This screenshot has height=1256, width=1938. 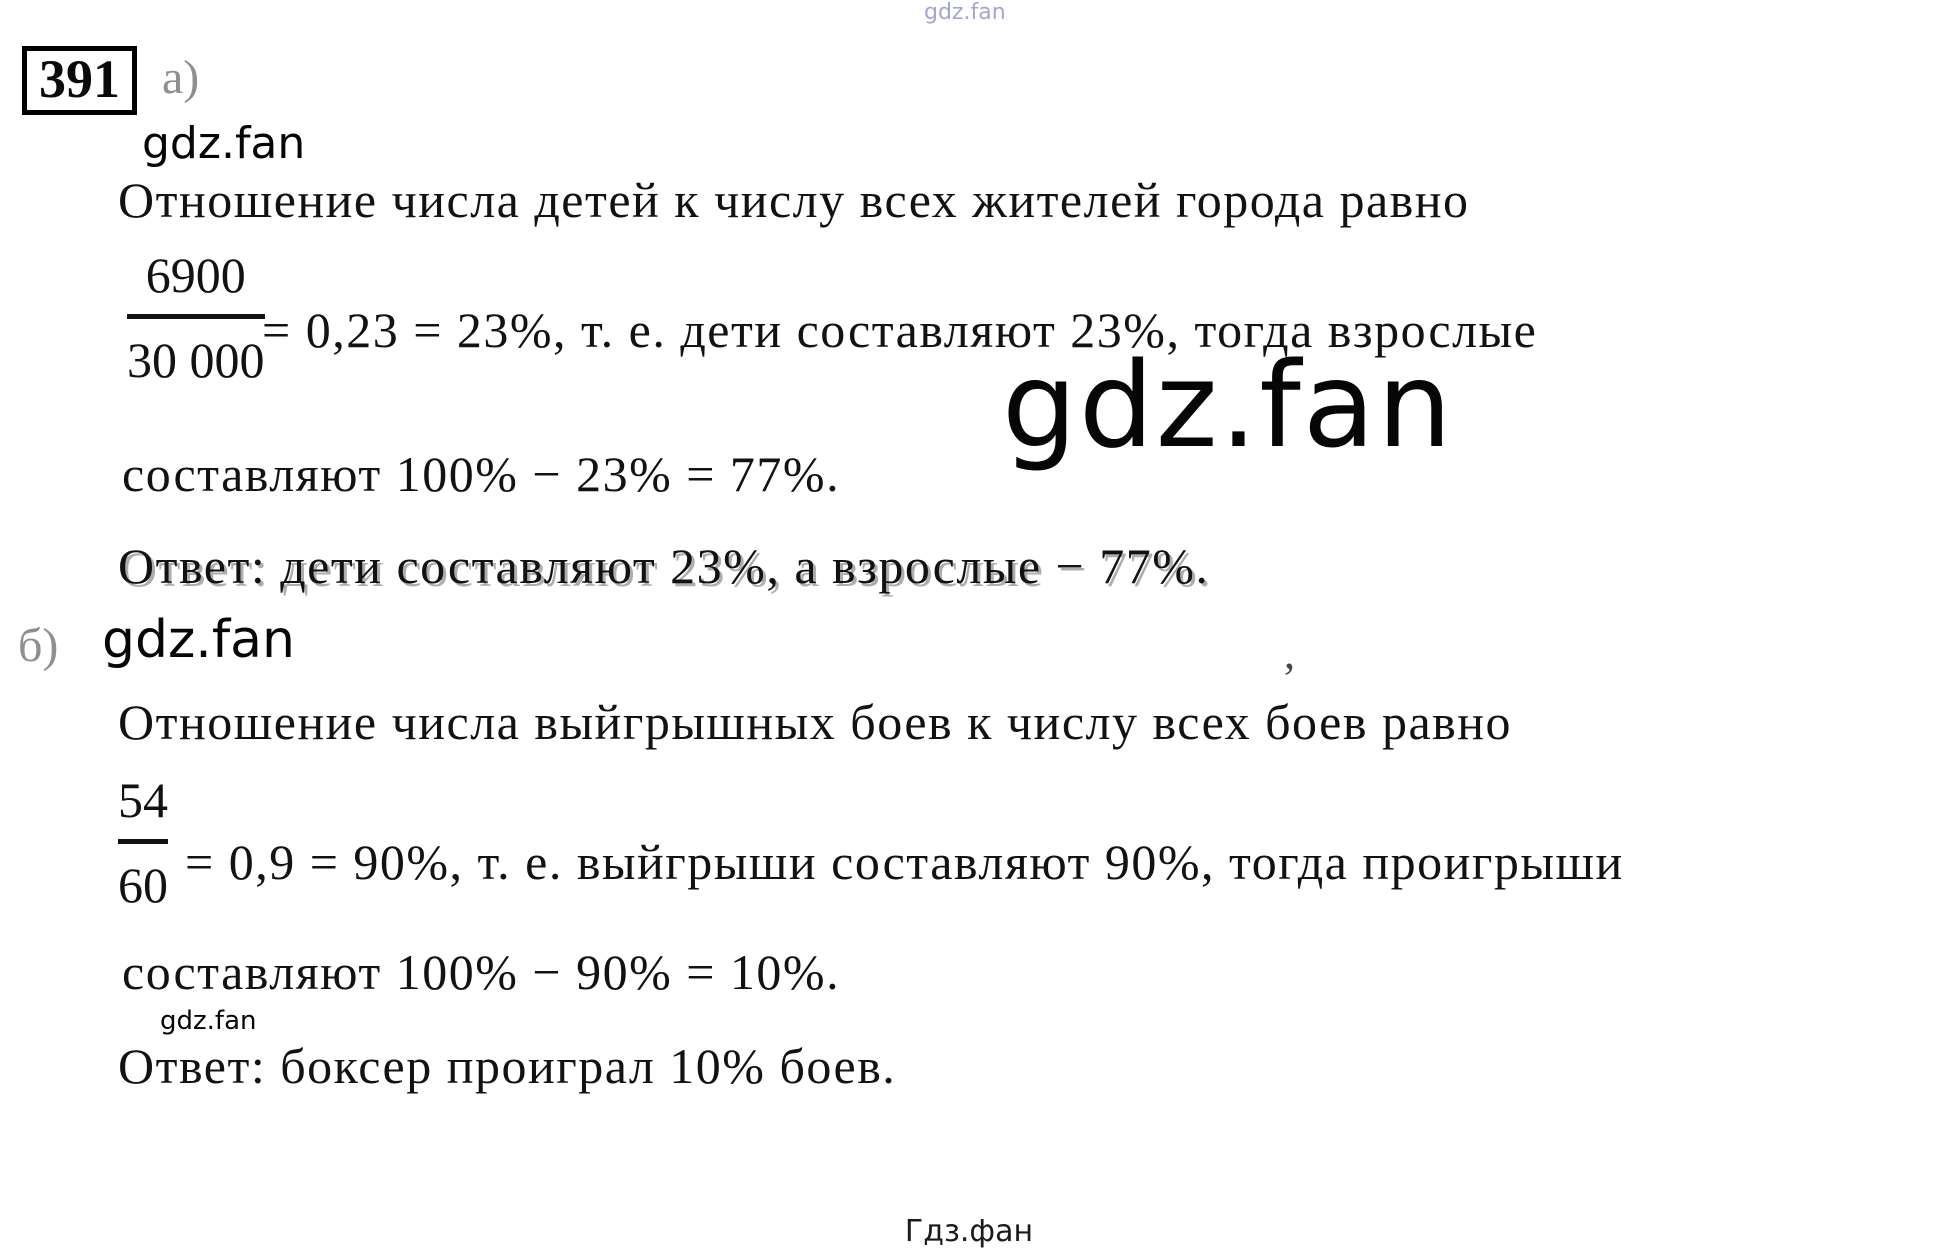 I want to click on part-a-fraction: 6900 30 000, so click(x=196, y=317).